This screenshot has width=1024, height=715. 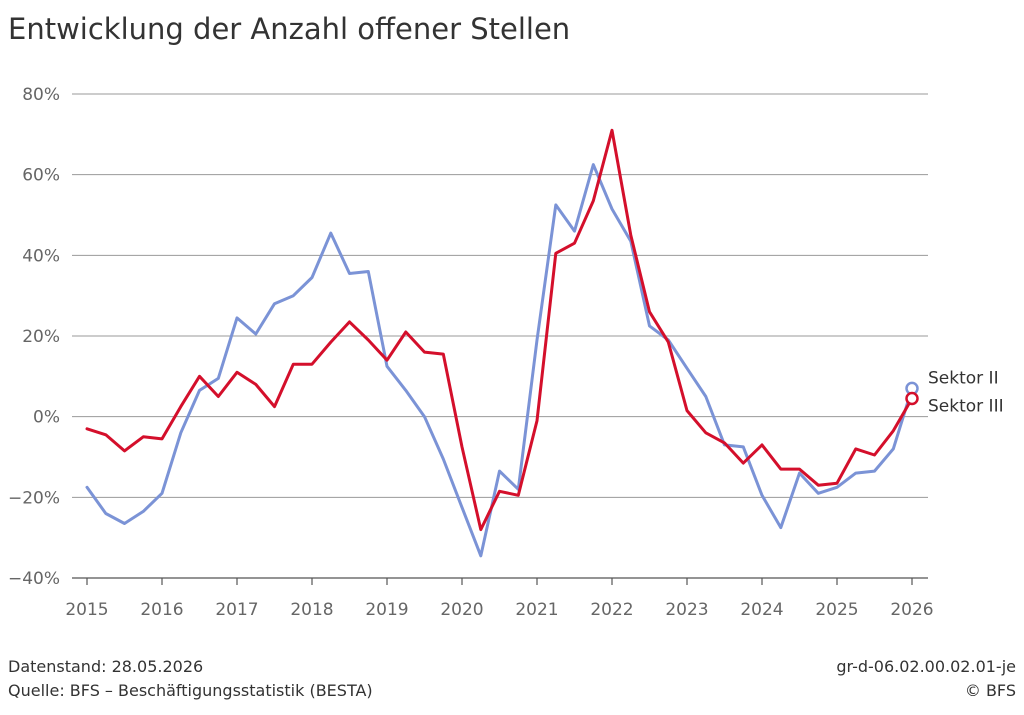 I want to click on footer-right: gr-d-06.02.00.02.01-je © BFS, so click(x=926, y=679).